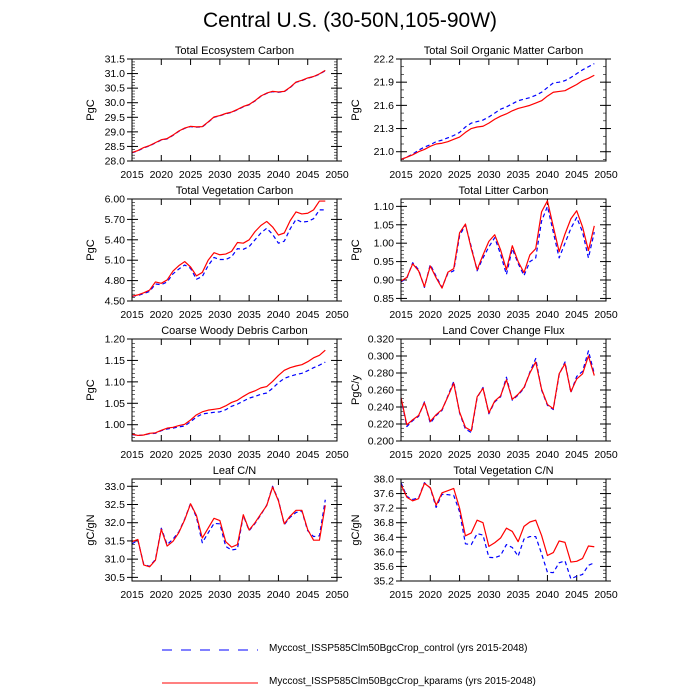 The image size is (700, 700). What do you see at coordinates (384, 299) in the screenshot?
I see `y-tick-label: 0.85` at bounding box center [384, 299].